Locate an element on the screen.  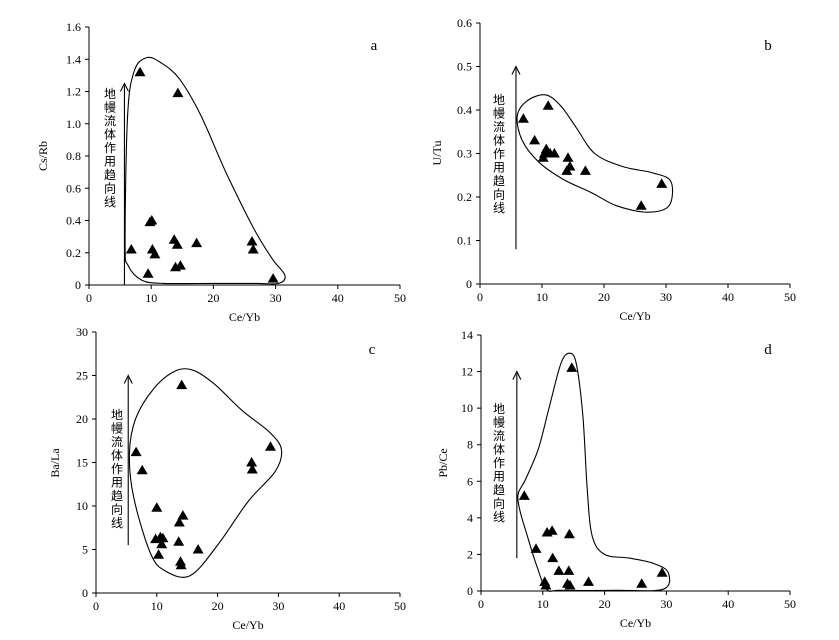
y-tick-label: 5 is located at coordinates (85, 550).